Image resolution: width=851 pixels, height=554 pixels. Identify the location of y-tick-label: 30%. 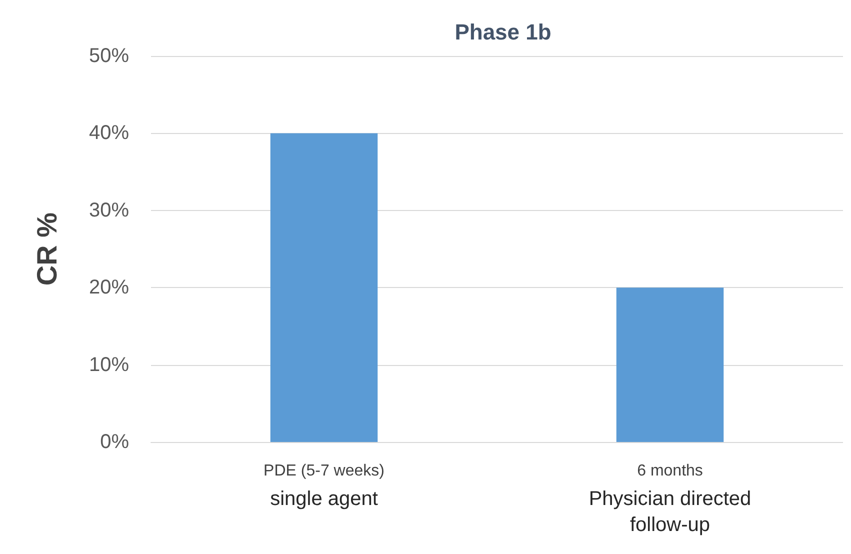
(109, 210).